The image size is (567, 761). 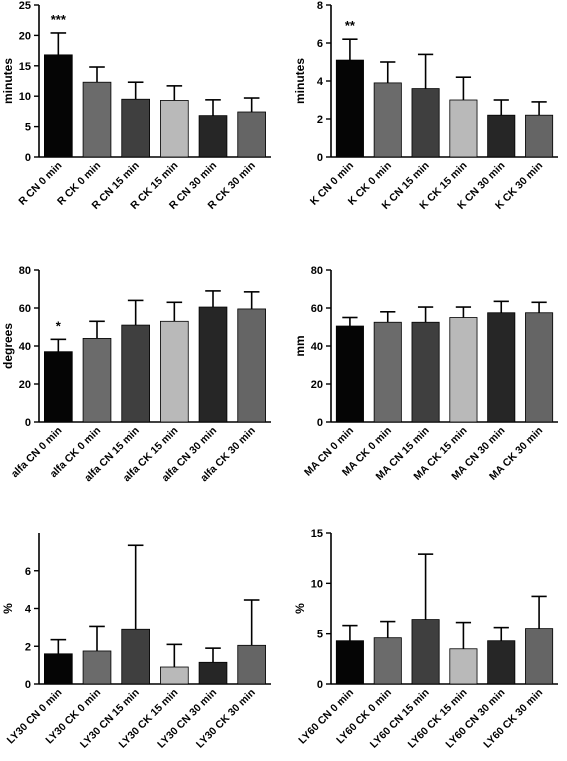 What do you see at coordinates (320, 6) in the screenshot?
I see `y-tick-label: 8` at bounding box center [320, 6].